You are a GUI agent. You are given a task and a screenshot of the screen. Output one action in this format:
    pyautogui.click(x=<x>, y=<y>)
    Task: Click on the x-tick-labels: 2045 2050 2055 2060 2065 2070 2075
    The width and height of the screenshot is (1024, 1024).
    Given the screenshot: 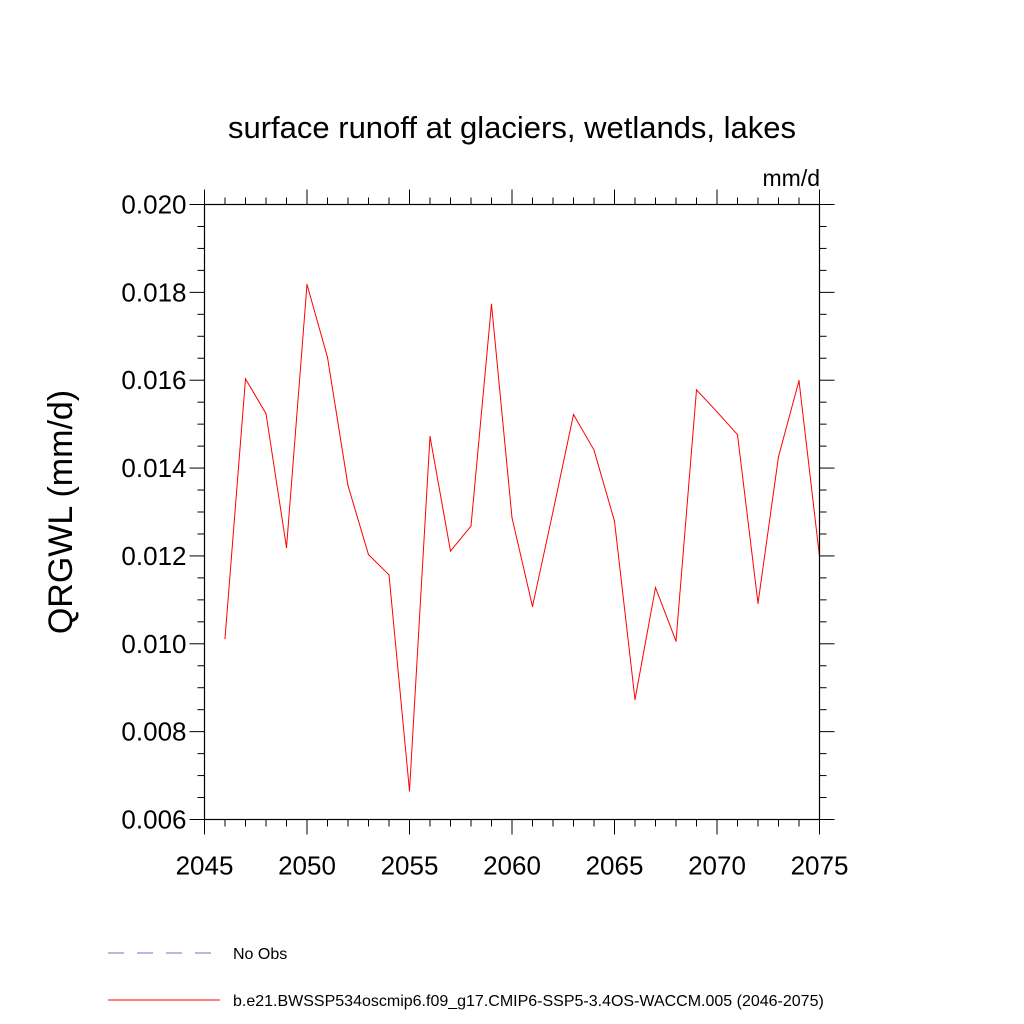 What is the action you would take?
    pyautogui.click(x=512, y=866)
    